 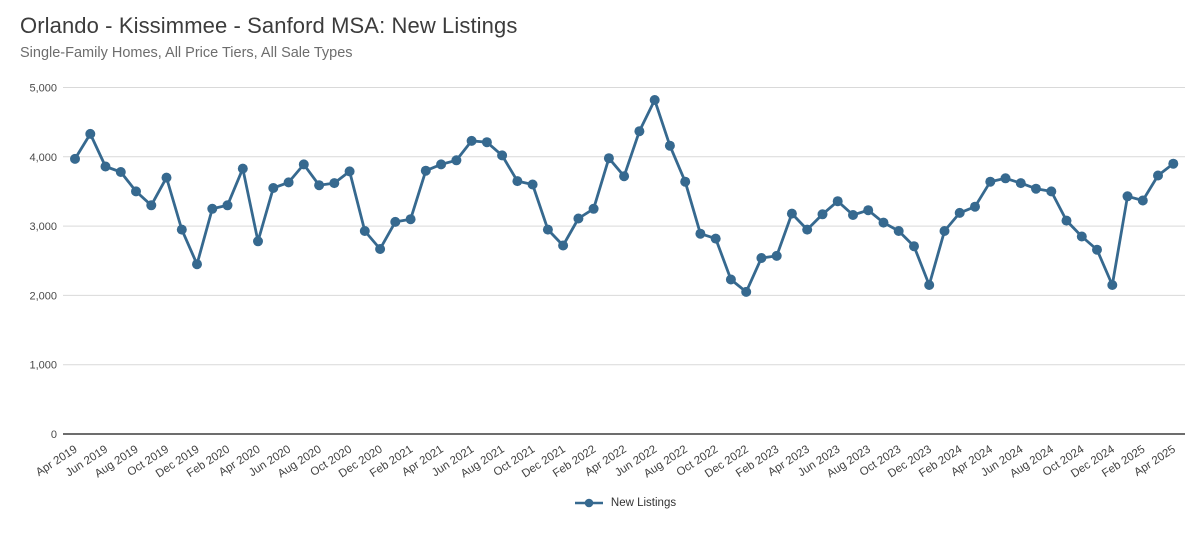 I want to click on y-axis-label: 3,000, so click(x=43, y=227).